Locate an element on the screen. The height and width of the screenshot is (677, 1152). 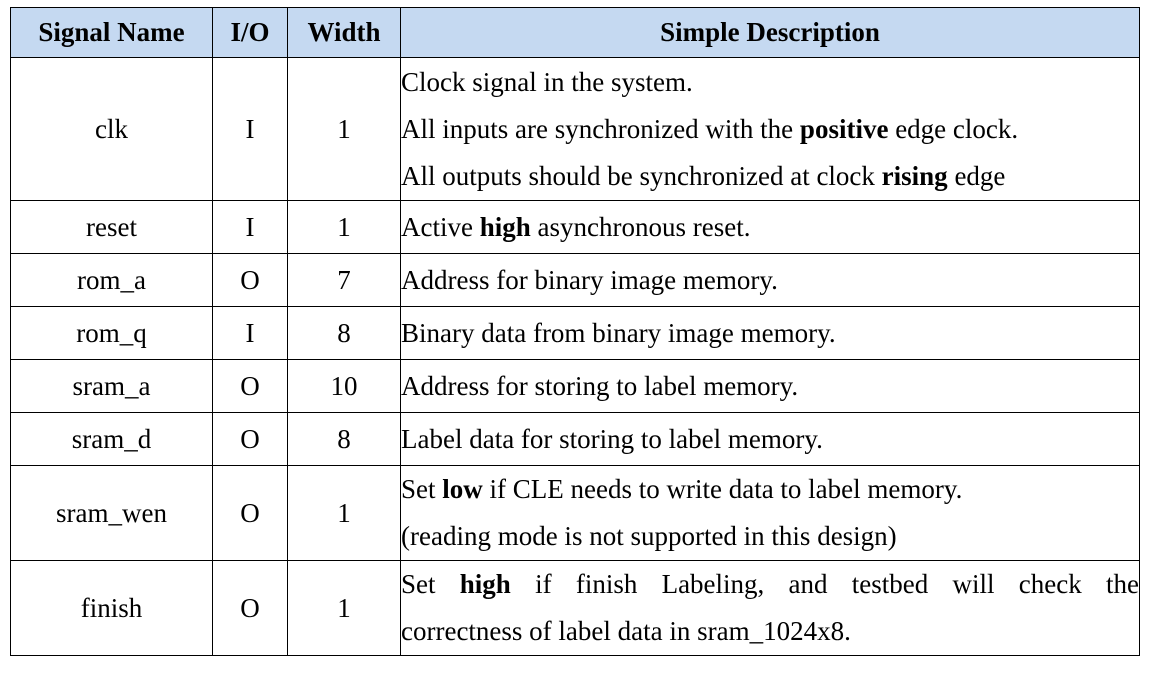
width-cell: 10 is located at coordinates (344, 386).